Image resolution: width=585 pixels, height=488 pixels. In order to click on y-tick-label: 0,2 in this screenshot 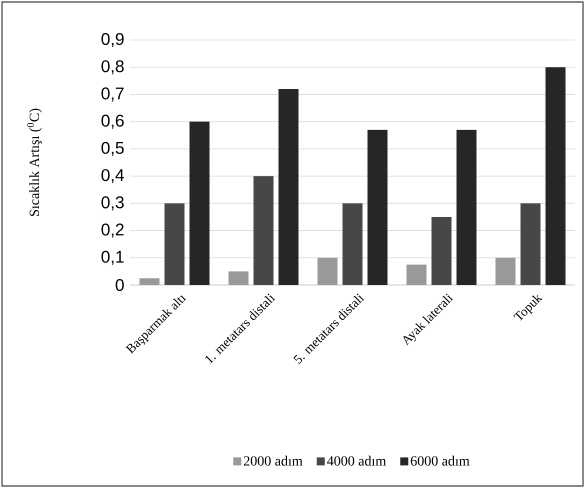, I will do `click(112, 231)`.